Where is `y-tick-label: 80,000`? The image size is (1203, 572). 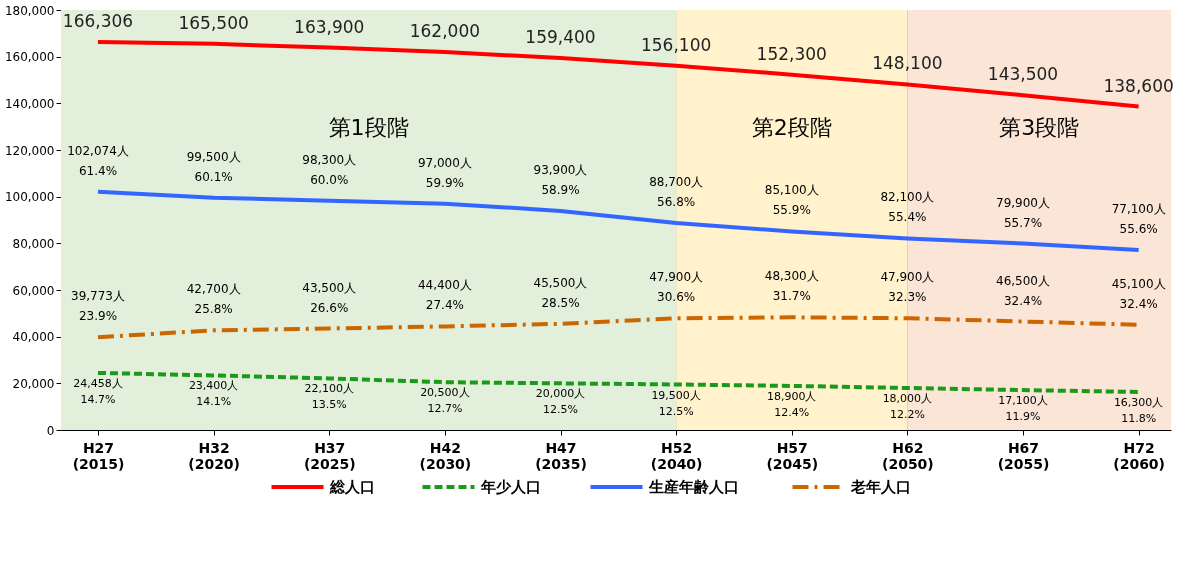
y-tick-label: 80,000 is located at coordinates (33, 243).